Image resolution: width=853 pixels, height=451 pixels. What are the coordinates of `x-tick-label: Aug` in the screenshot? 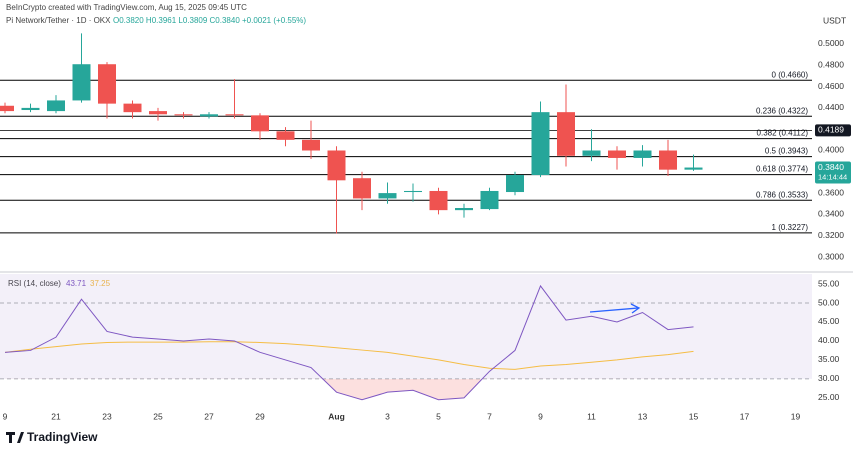 It's located at (336, 416).